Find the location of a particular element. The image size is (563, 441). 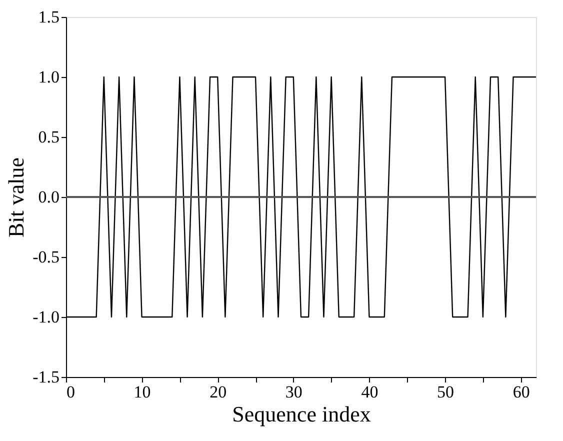

y-tick-label: -0.5 is located at coordinates (46, 257).